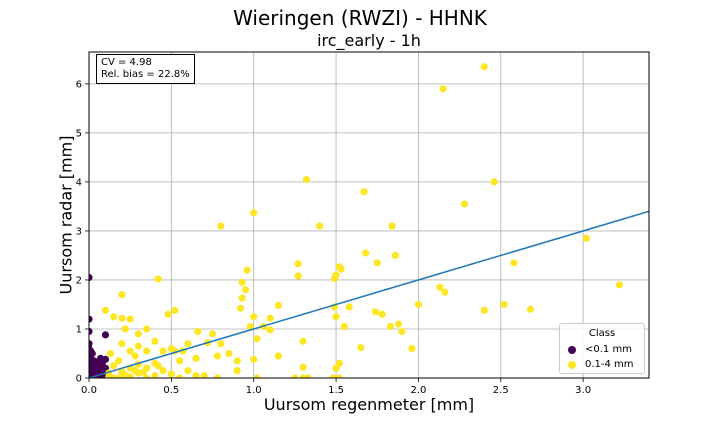 The image size is (720, 432). What do you see at coordinates (79, 280) in the screenshot?
I see `y-tick-label: 2` at bounding box center [79, 280].